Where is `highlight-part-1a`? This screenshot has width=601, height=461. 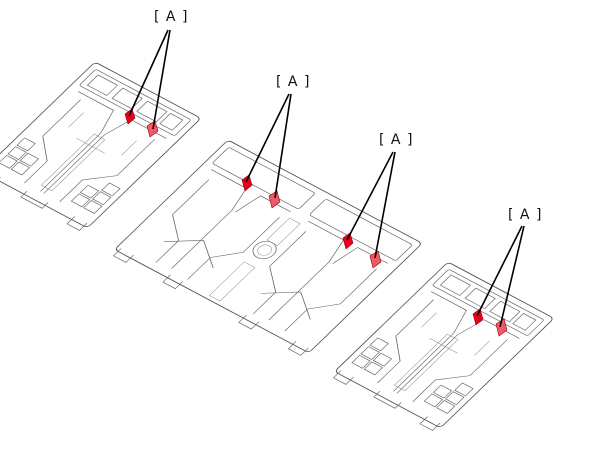
highlight-part-1a is located at coordinates (130, 116).